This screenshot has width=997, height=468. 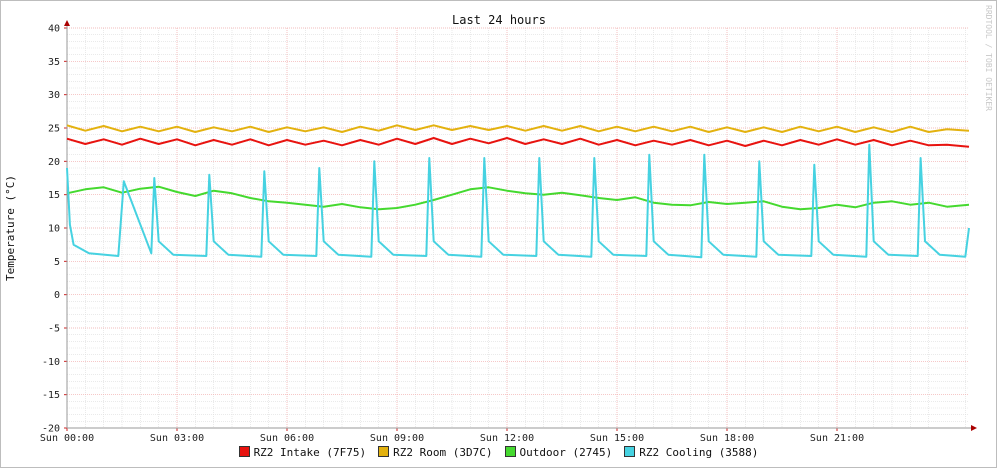 I want to click on y-tick-label: 30, so click(x=54, y=95).